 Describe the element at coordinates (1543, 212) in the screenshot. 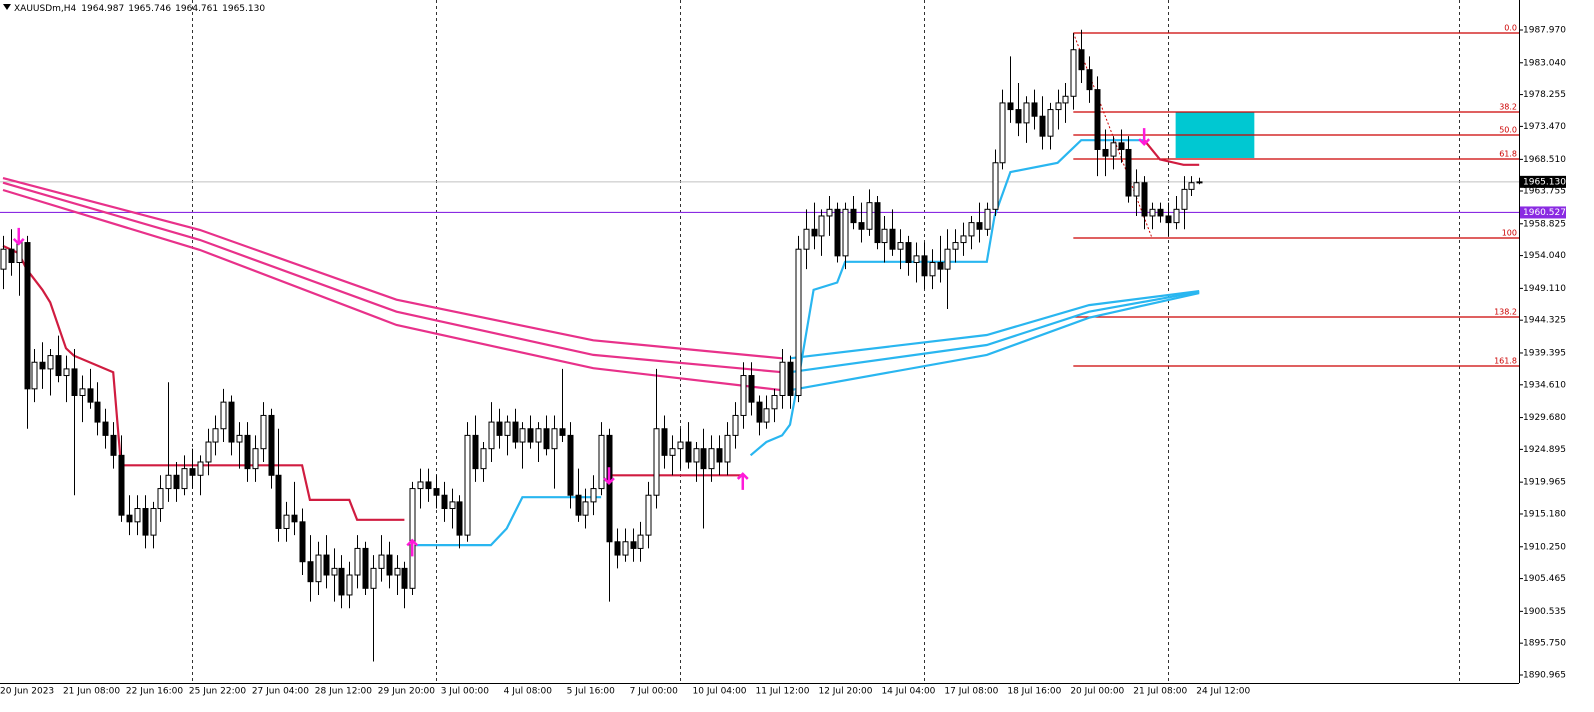

I see `hline-price-box` at that location.